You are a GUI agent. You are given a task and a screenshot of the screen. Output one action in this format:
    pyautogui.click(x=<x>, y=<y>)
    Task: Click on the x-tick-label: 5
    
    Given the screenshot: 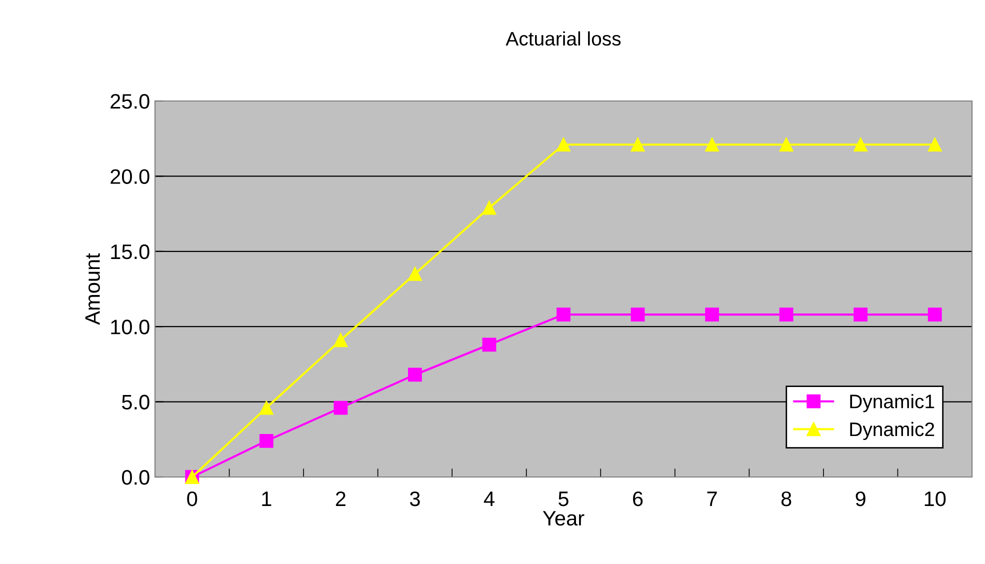 What is the action you would take?
    pyautogui.click(x=563, y=499)
    